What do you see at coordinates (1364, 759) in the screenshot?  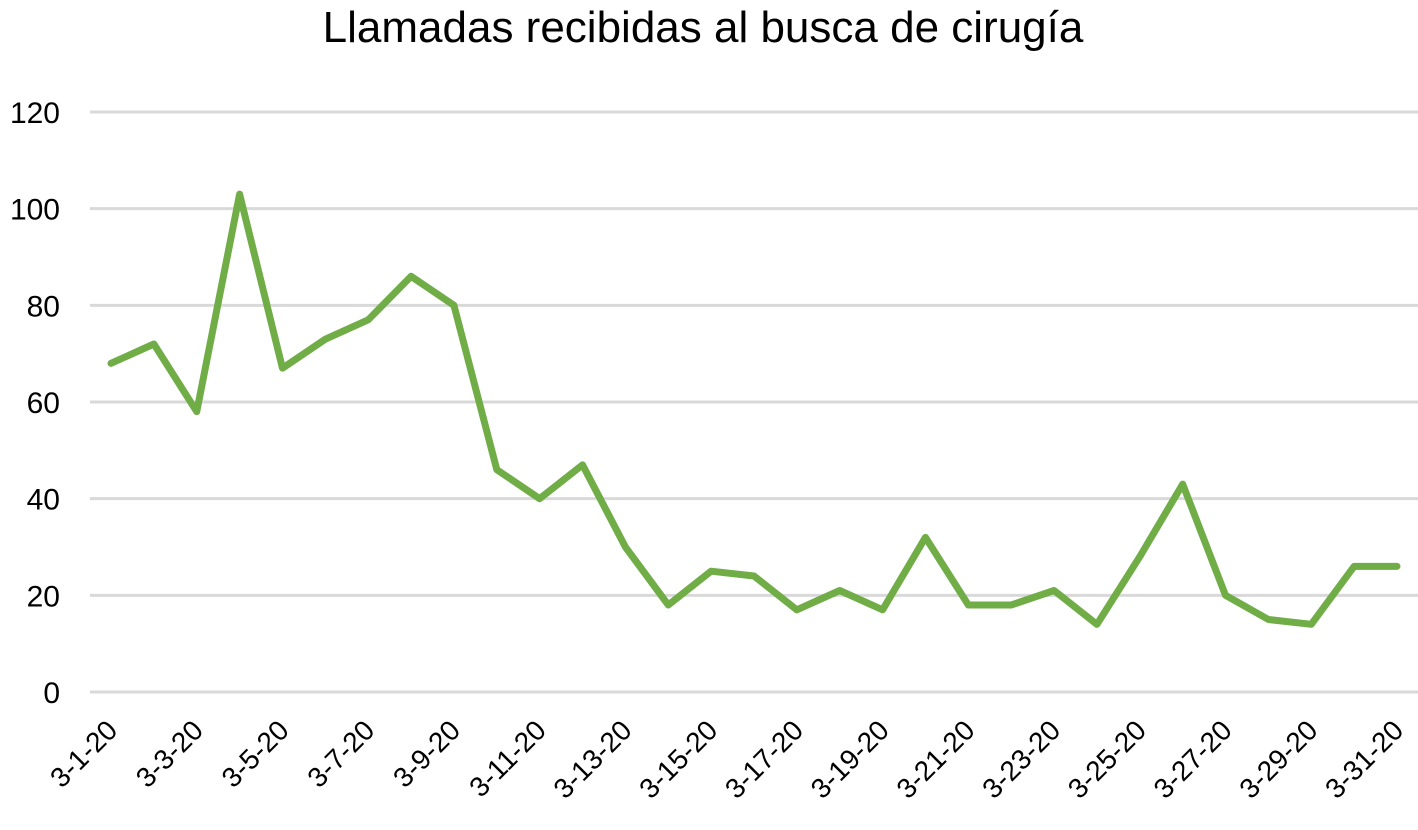 I see `x-tick-label: 3-31-20` at bounding box center [1364, 759].